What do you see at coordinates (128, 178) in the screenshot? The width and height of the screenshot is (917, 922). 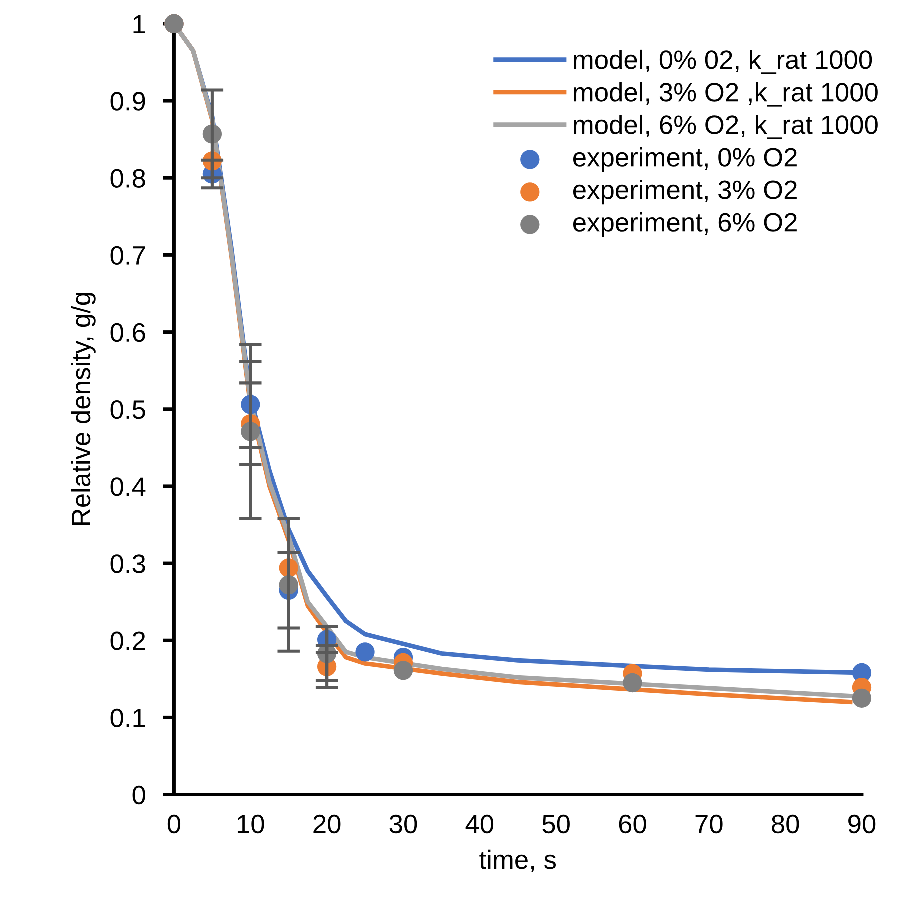 I see `y-tick-label: 0.8` at bounding box center [128, 178].